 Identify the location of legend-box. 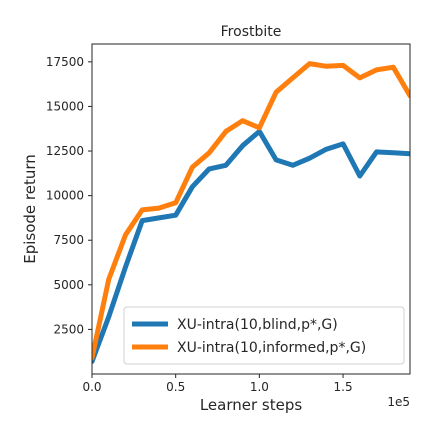
(264, 335).